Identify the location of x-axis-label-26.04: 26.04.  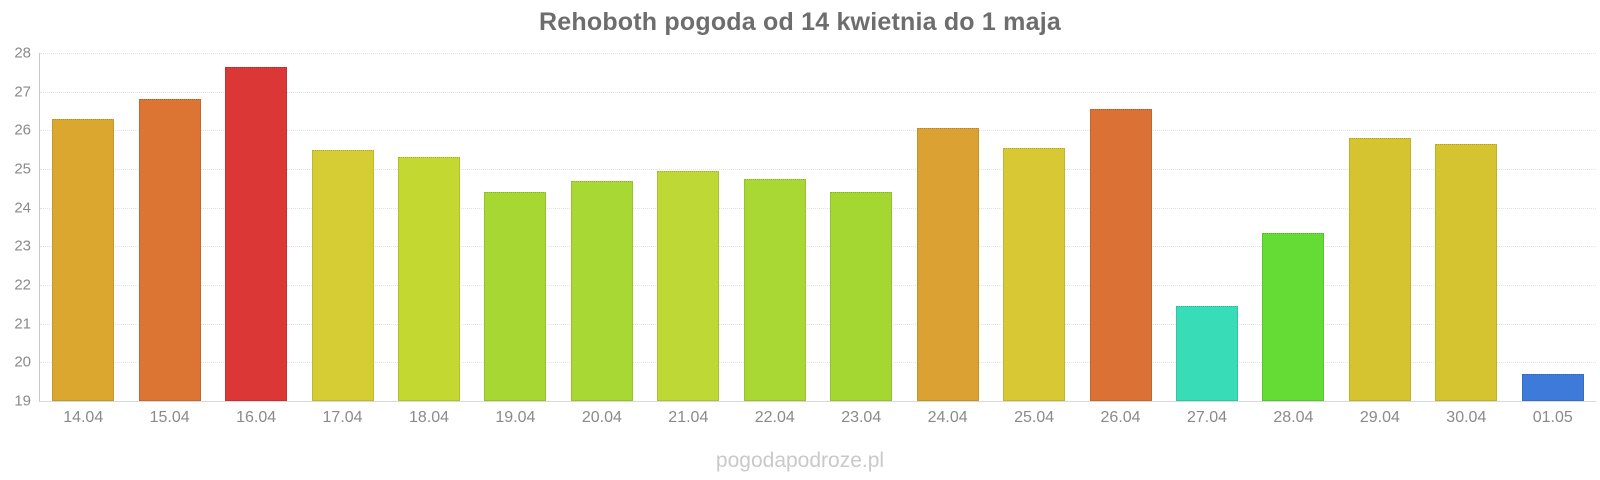
(1120, 417).